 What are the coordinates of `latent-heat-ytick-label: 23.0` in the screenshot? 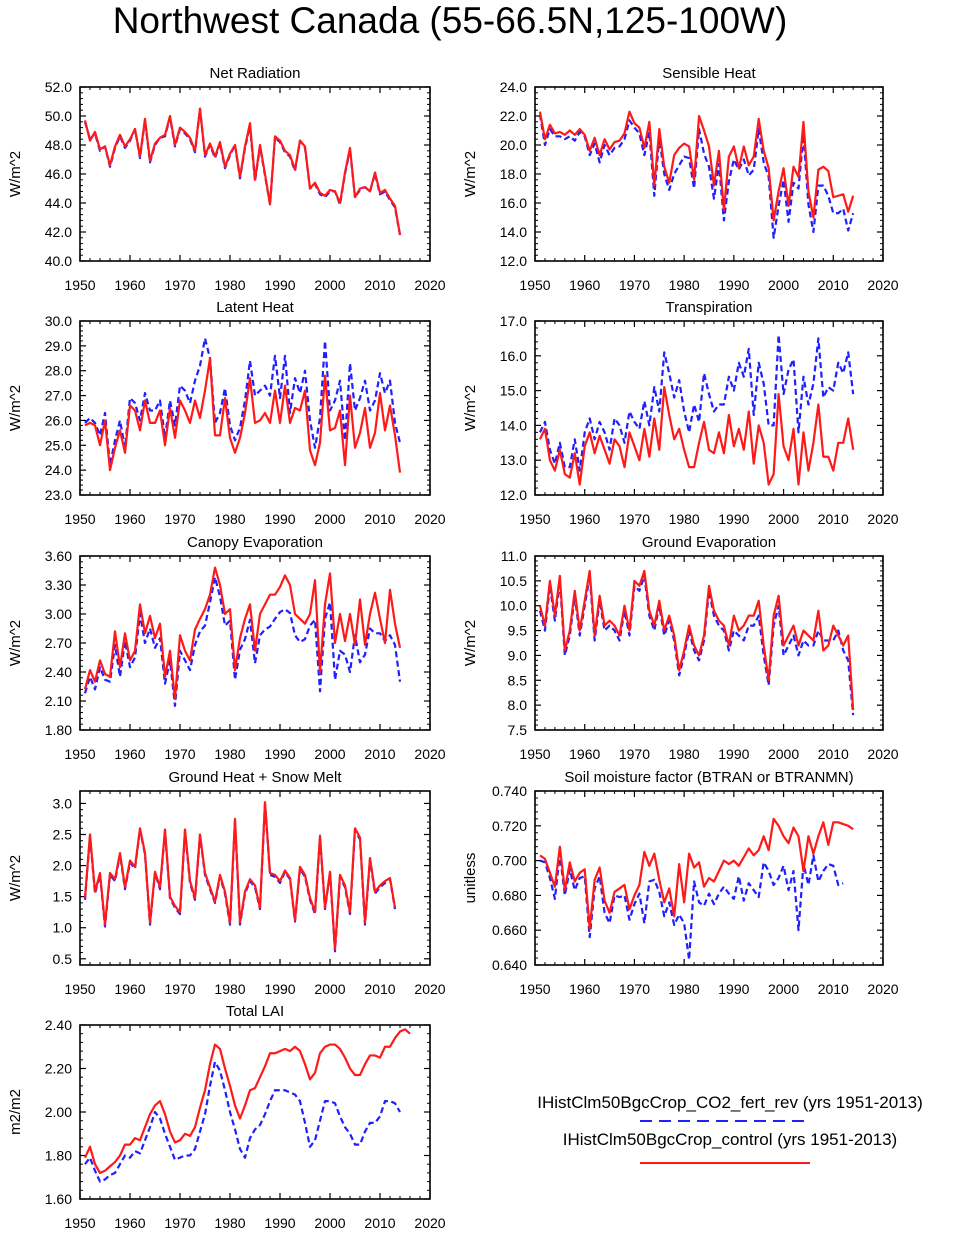 It's located at (58, 495).